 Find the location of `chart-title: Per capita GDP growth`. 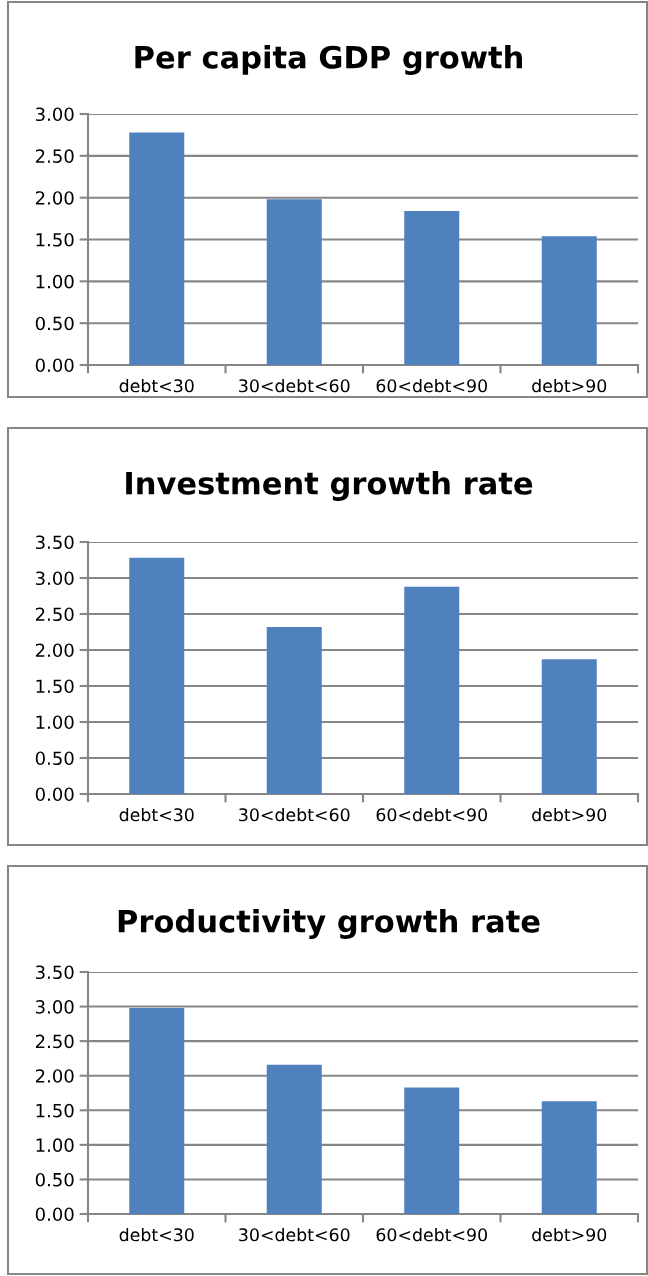

chart-title: Per capita GDP growth is located at coordinates (328, 60).